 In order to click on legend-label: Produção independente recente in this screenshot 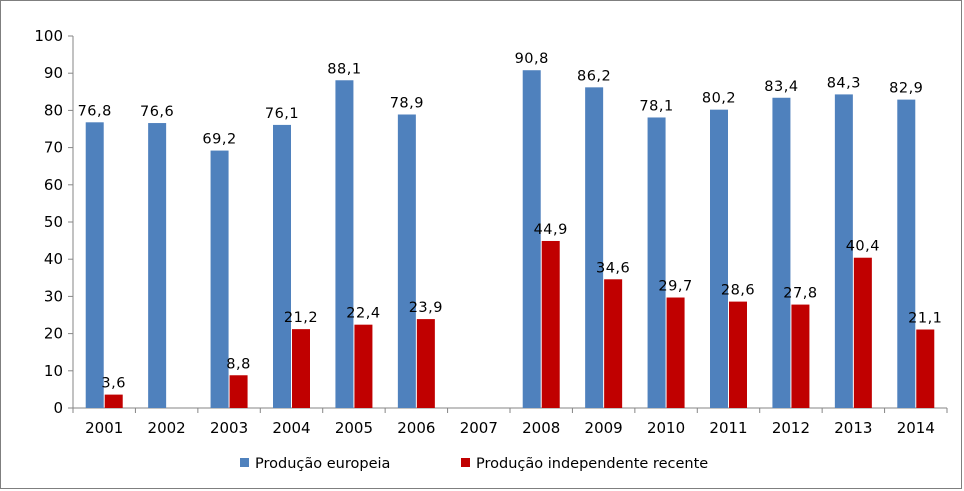, I will do `click(592, 464)`.